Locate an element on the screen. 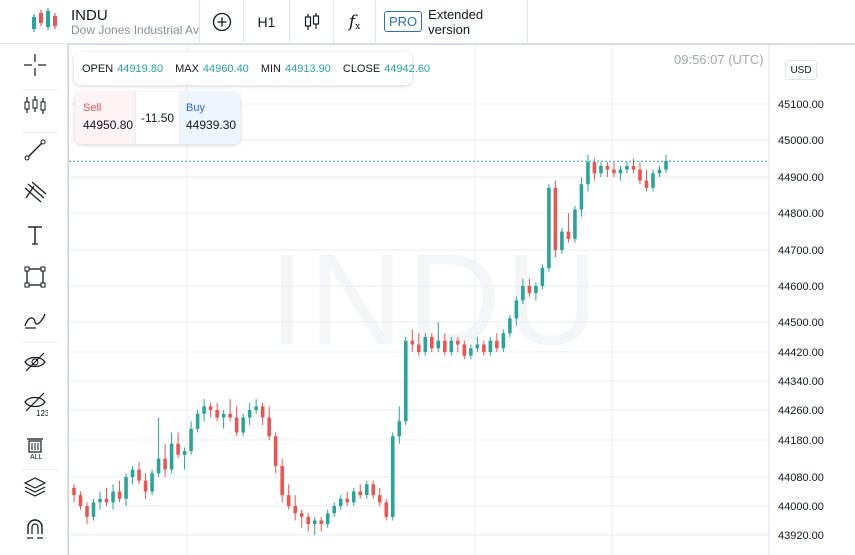 The image size is (855, 555). max-value: 44960.40 is located at coordinates (225, 68).